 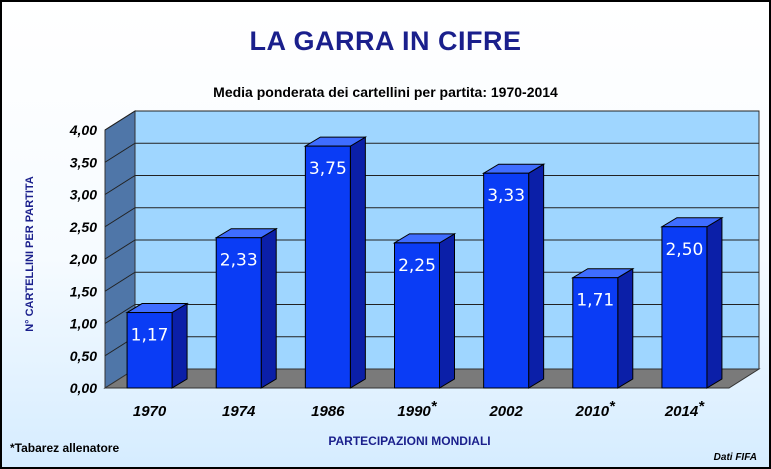 What do you see at coordinates (239, 411) in the screenshot?
I see `x-tick-label: 1974` at bounding box center [239, 411].